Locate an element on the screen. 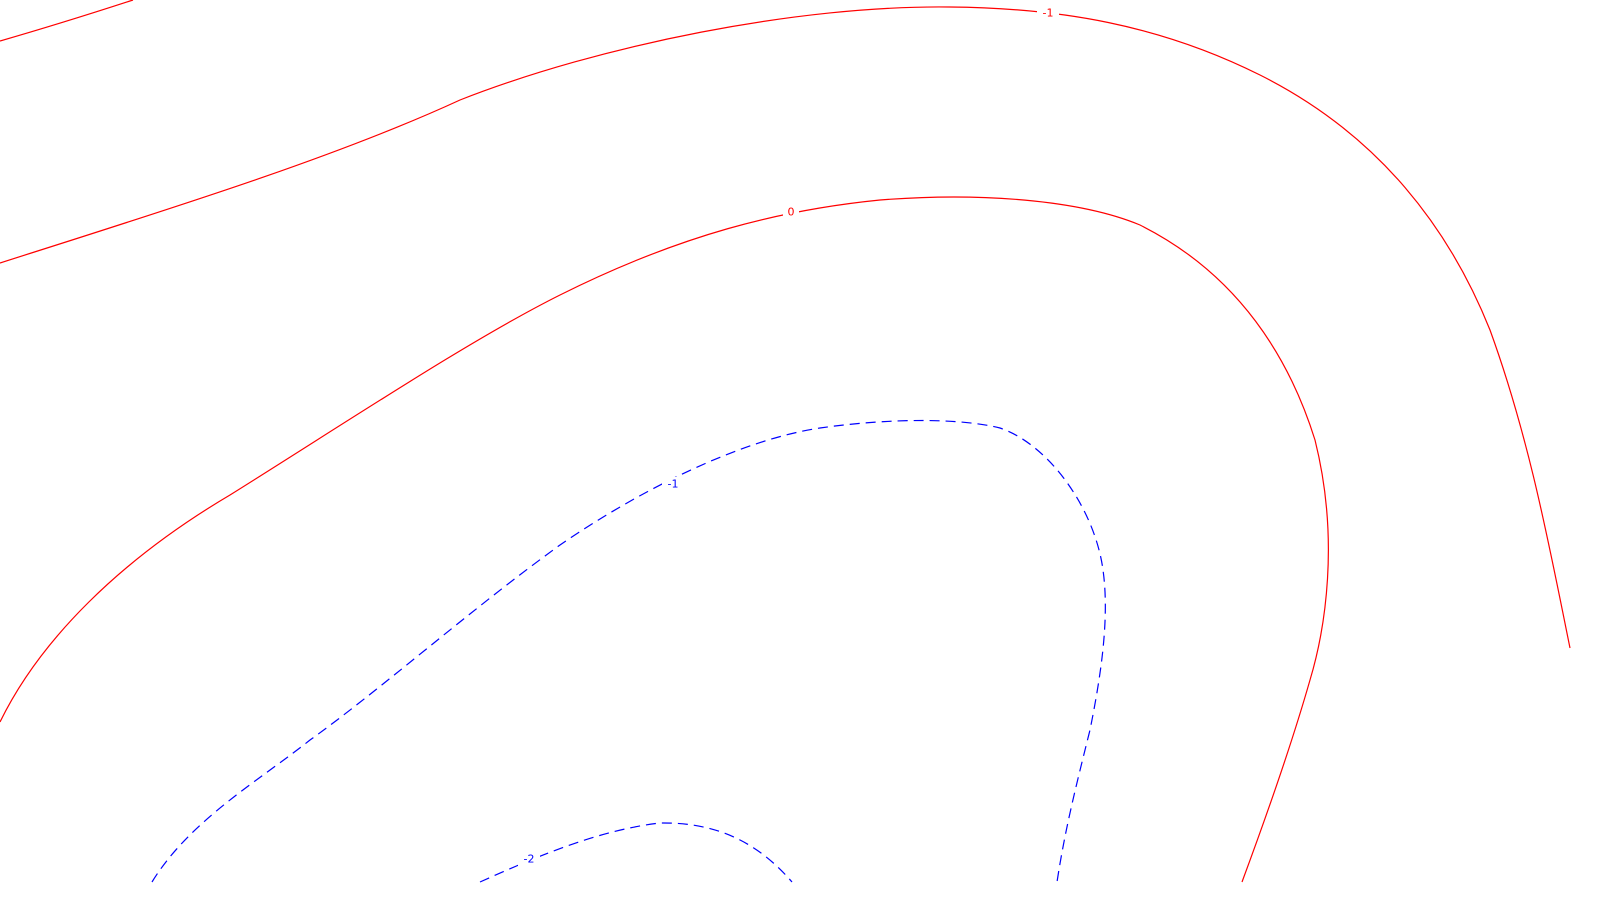 This screenshot has width=1600, height=900. contour-label-minus-2-dashed: -2 is located at coordinates (529, 859).